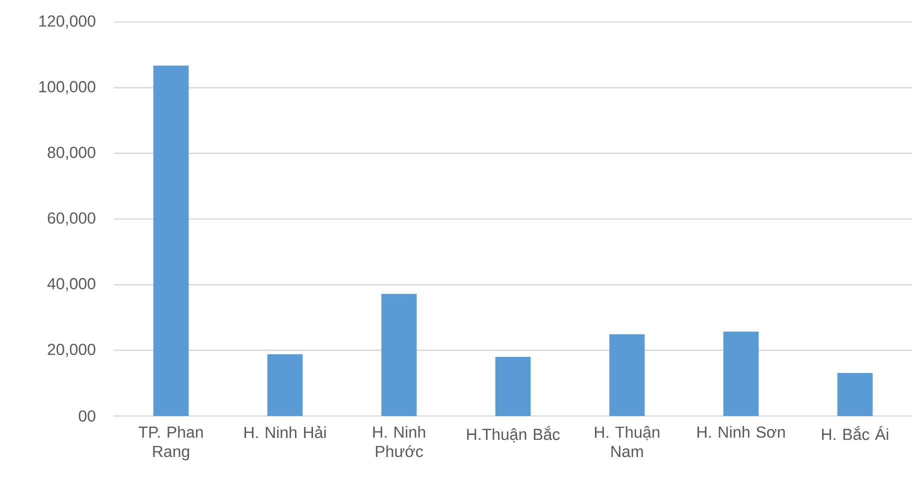 This screenshot has width=916, height=486. I want to click on x-tick-label: H. Ninh Sơn, so click(741, 432).